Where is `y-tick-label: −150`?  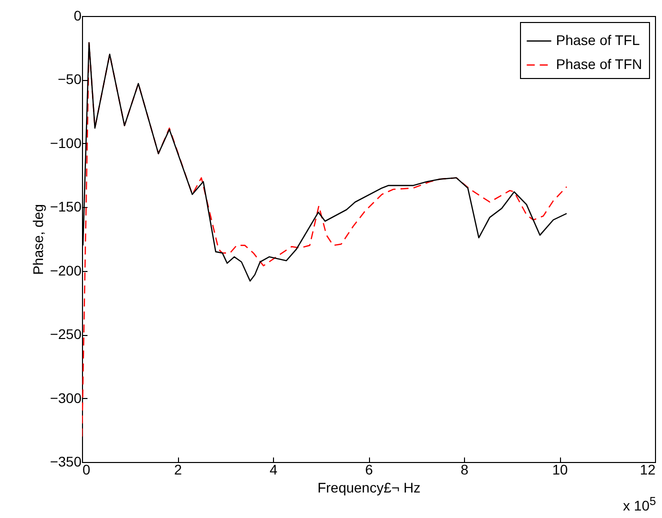
y-tick-label: −150 is located at coordinates (66, 206).